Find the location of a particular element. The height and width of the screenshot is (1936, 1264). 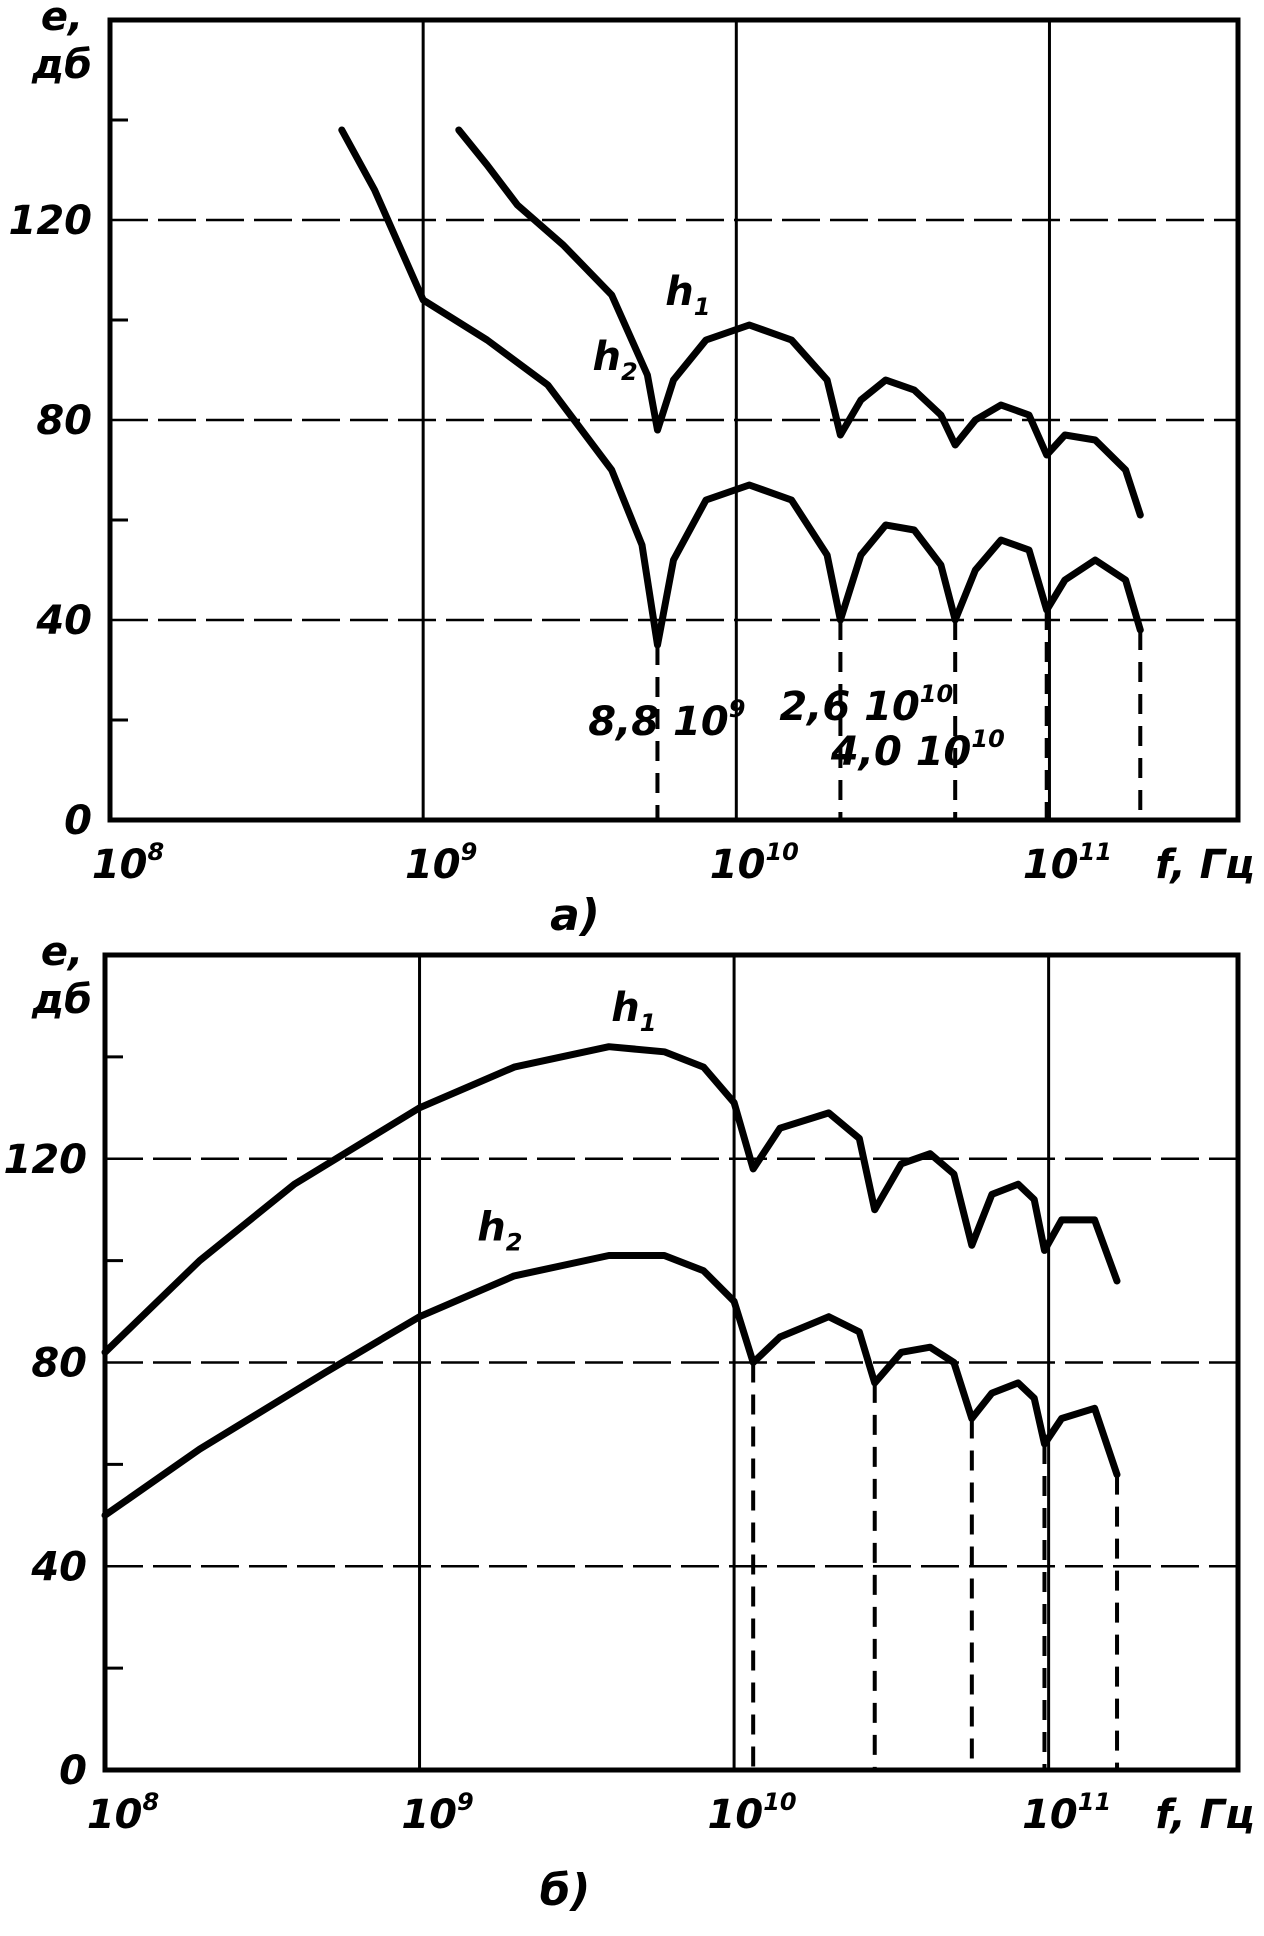

minimum-frequency-annotation: 4,0 1010 is located at coordinates (917, 750).